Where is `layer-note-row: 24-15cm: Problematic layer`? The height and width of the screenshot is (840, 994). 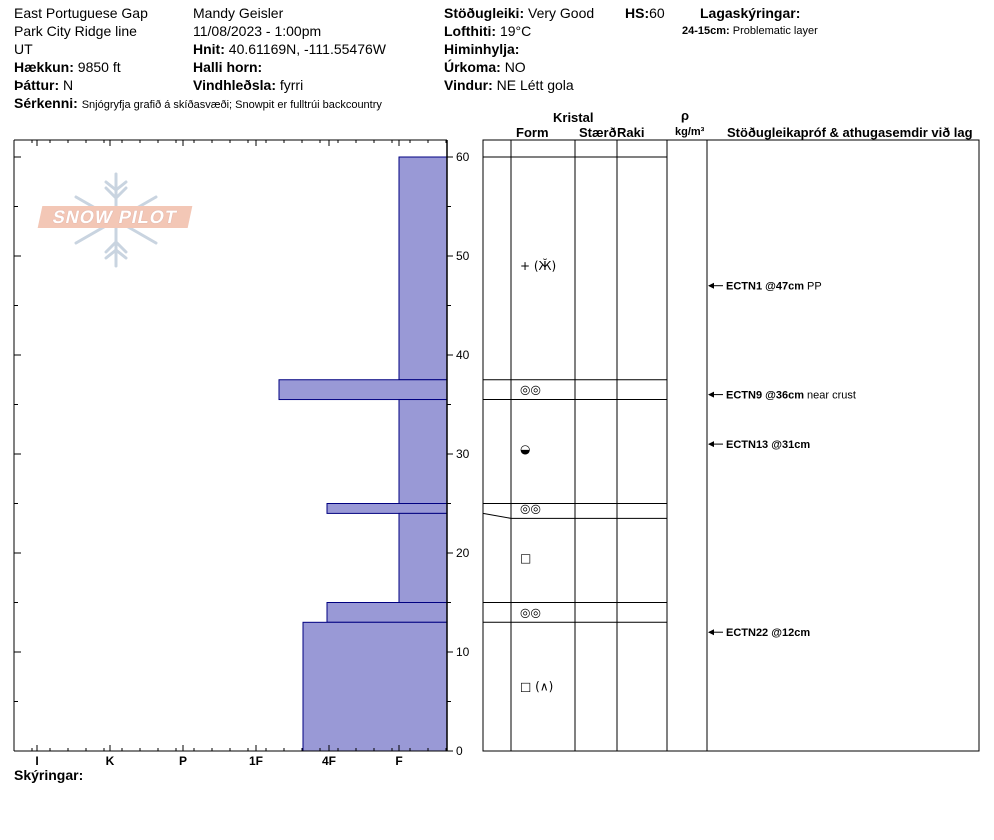 layer-note-row: 24-15cm: Problematic layer is located at coordinates (750, 31).